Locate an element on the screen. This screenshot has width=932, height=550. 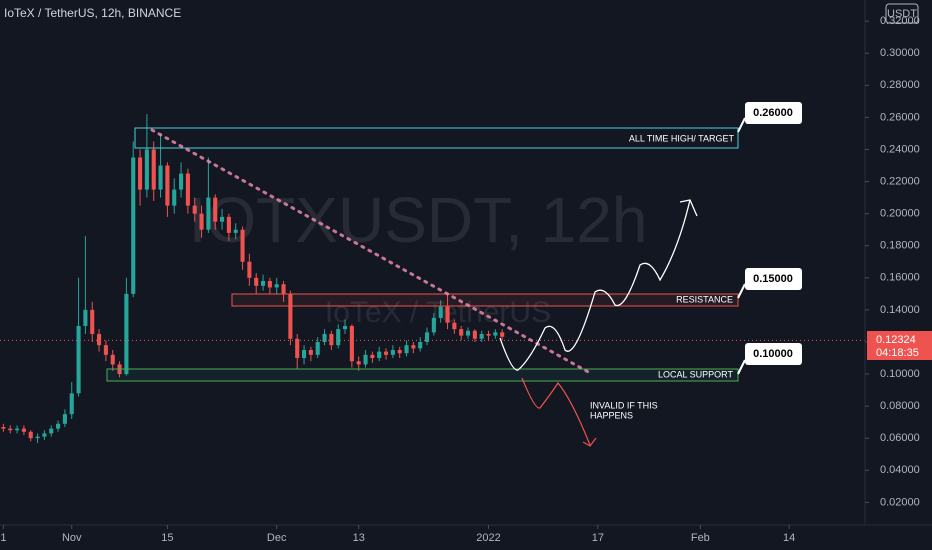
watermark: IOTXUSDT, 12h IoTeX / TetherUS is located at coordinates (418, 256).